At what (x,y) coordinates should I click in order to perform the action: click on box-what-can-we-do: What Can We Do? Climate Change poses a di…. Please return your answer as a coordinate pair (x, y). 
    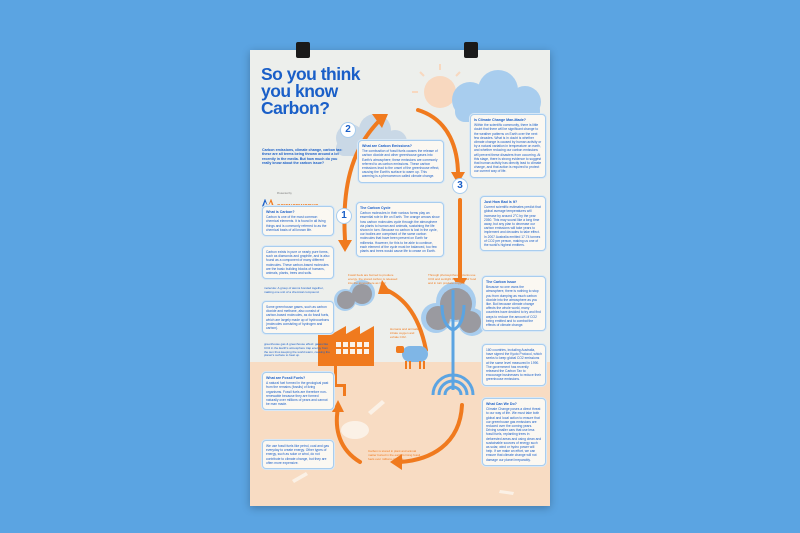
    Looking at the image, I should click on (514, 432).